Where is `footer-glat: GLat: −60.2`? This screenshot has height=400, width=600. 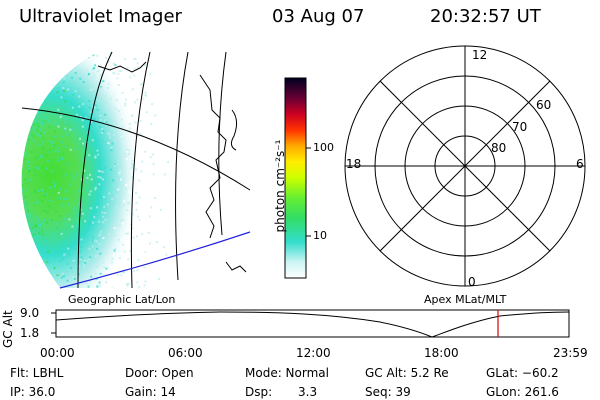
footer-glat: GLat: −60.2 is located at coordinates (522, 373).